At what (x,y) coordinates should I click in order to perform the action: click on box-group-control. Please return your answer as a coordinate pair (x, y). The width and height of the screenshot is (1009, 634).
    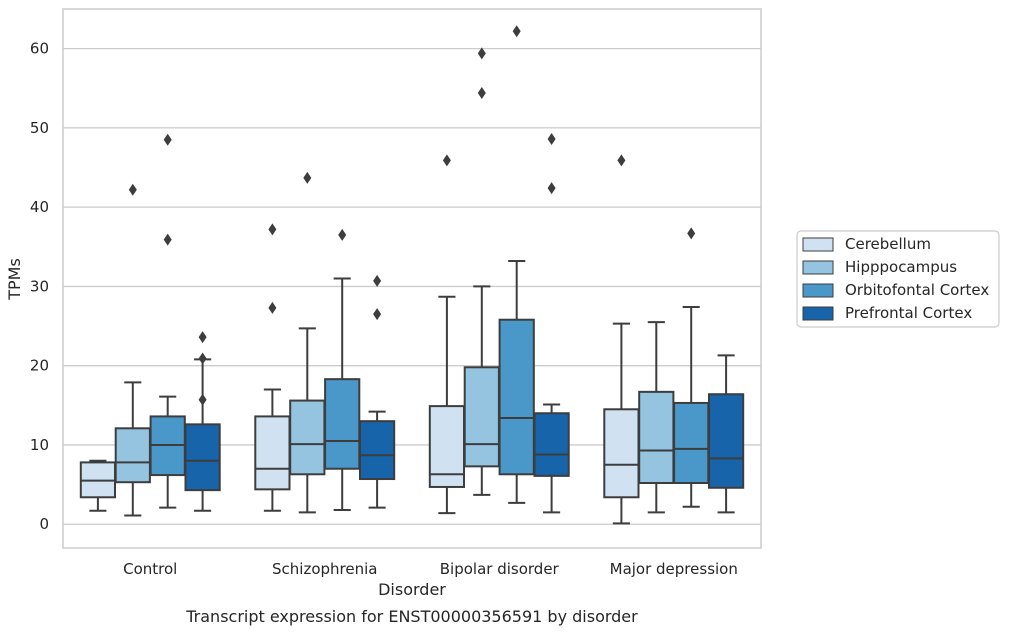
    Looking at the image, I should click on (150, 325).